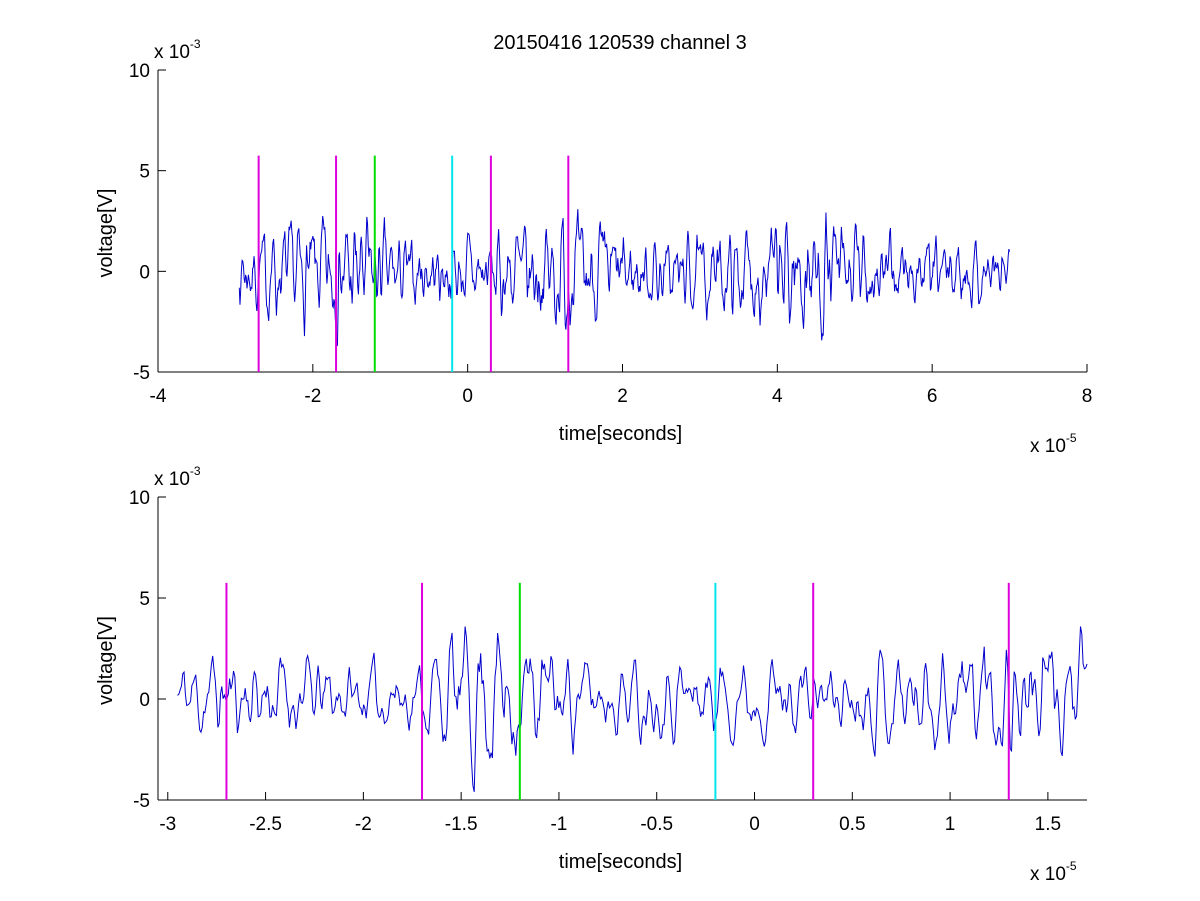  What do you see at coordinates (620, 43) in the screenshot?
I see `chart-title: 20150416 120539 channel 3` at bounding box center [620, 43].